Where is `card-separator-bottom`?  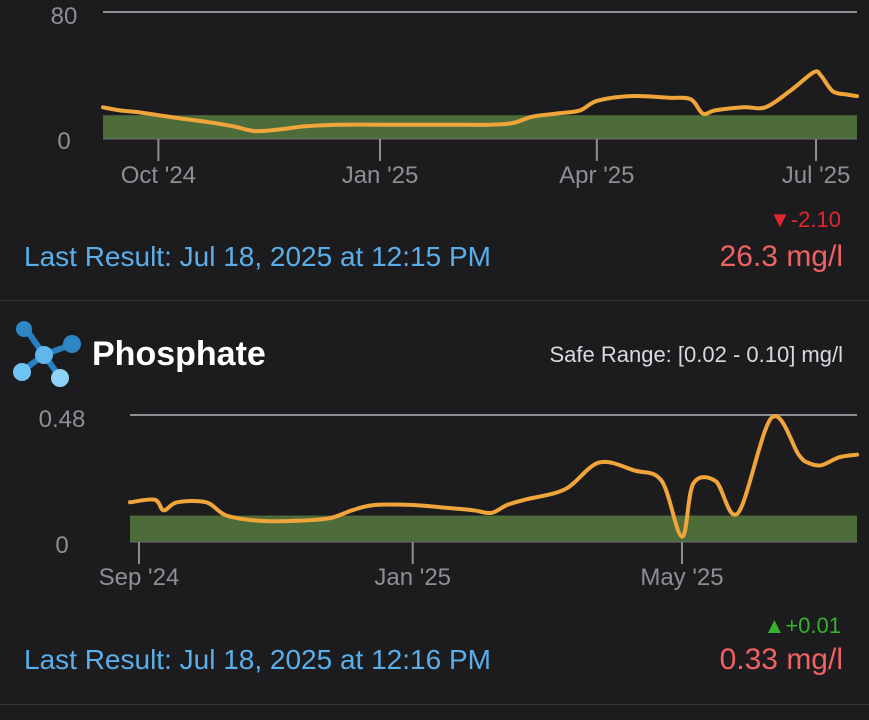 card-separator-bottom is located at coordinates (434, 704).